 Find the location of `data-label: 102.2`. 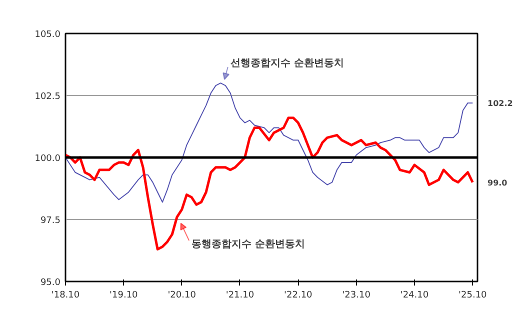

data-label: 102.2 is located at coordinates (500, 103).